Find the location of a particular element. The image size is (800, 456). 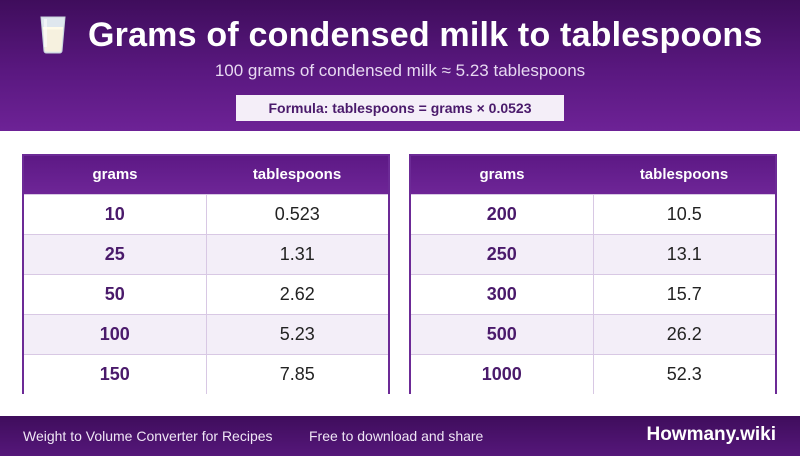

table-row: 300 15.7 is located at coordinates (593, 294).